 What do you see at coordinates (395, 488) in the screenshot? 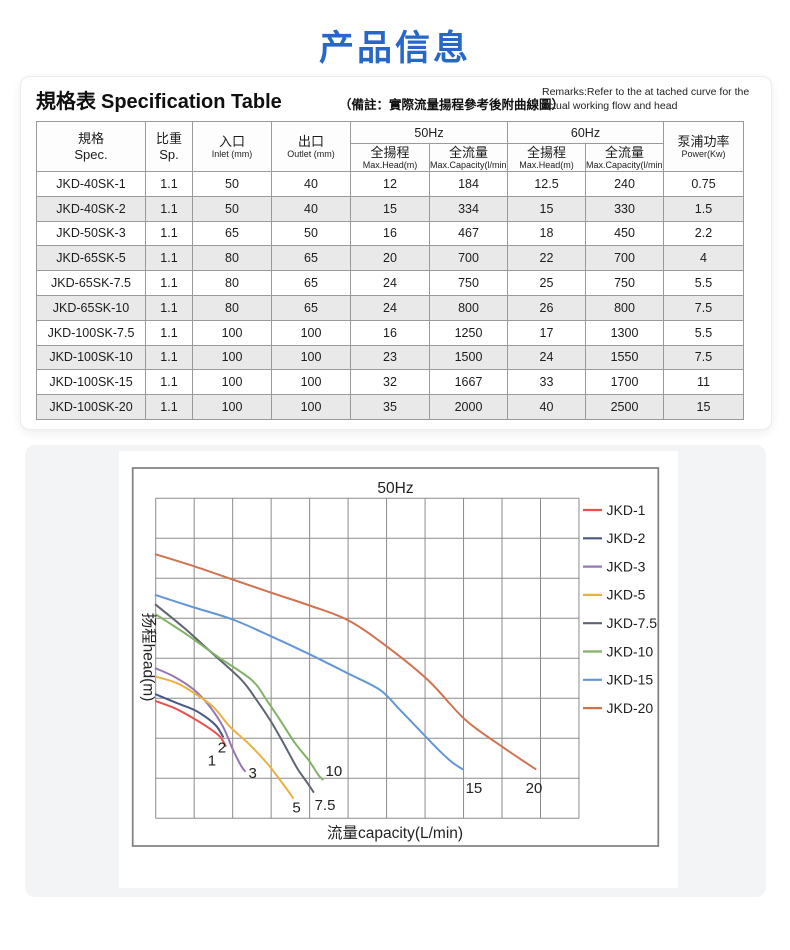
I see `chart-title: 50Hz` at bounding box center [395, 488].